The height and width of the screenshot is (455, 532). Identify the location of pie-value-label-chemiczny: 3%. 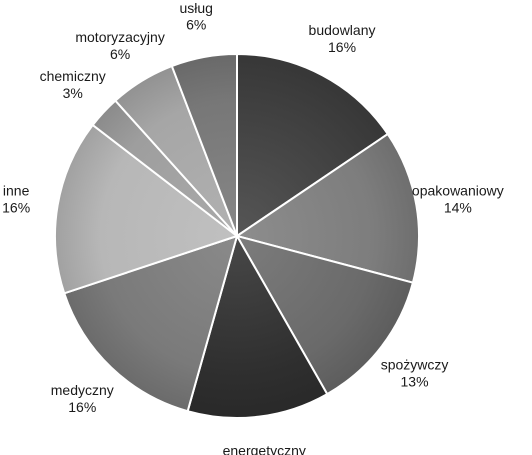
(73, 93).